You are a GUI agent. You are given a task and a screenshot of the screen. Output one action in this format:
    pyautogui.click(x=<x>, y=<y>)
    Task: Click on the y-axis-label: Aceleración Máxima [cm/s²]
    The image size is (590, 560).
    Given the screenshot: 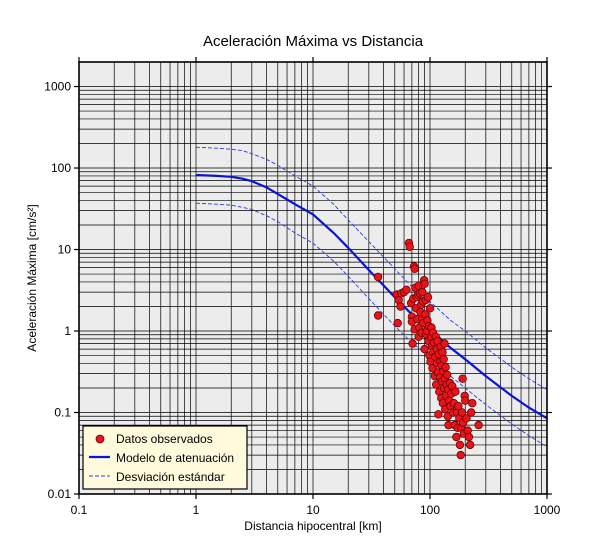 What is the action you would take?
    pyautogui.click(x=32, y=277)
    